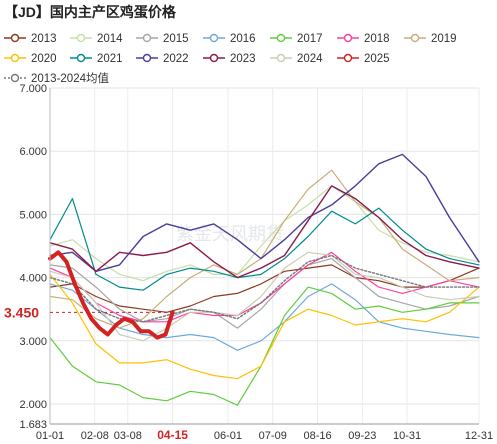 This screenshot has height=444, width=497. What do you see at coordinates (88, 312) in the screenshot?
I see `current-value-marker: 3.450` at bounding box center [88, 312].